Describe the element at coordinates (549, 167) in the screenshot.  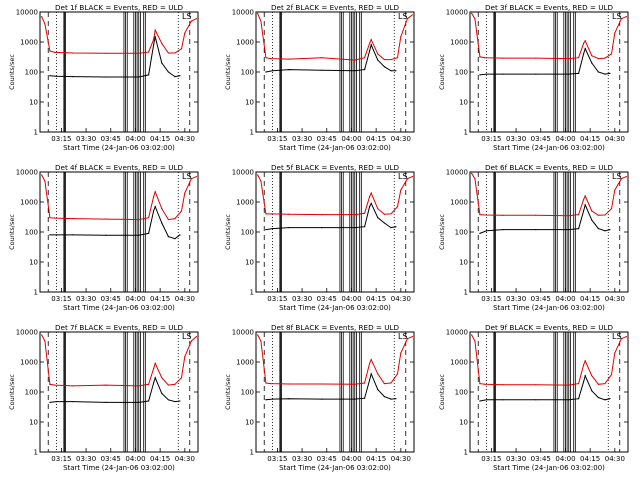
I see `panel-title: Det 6f BLACK = Events, RED = ULD` at that location.